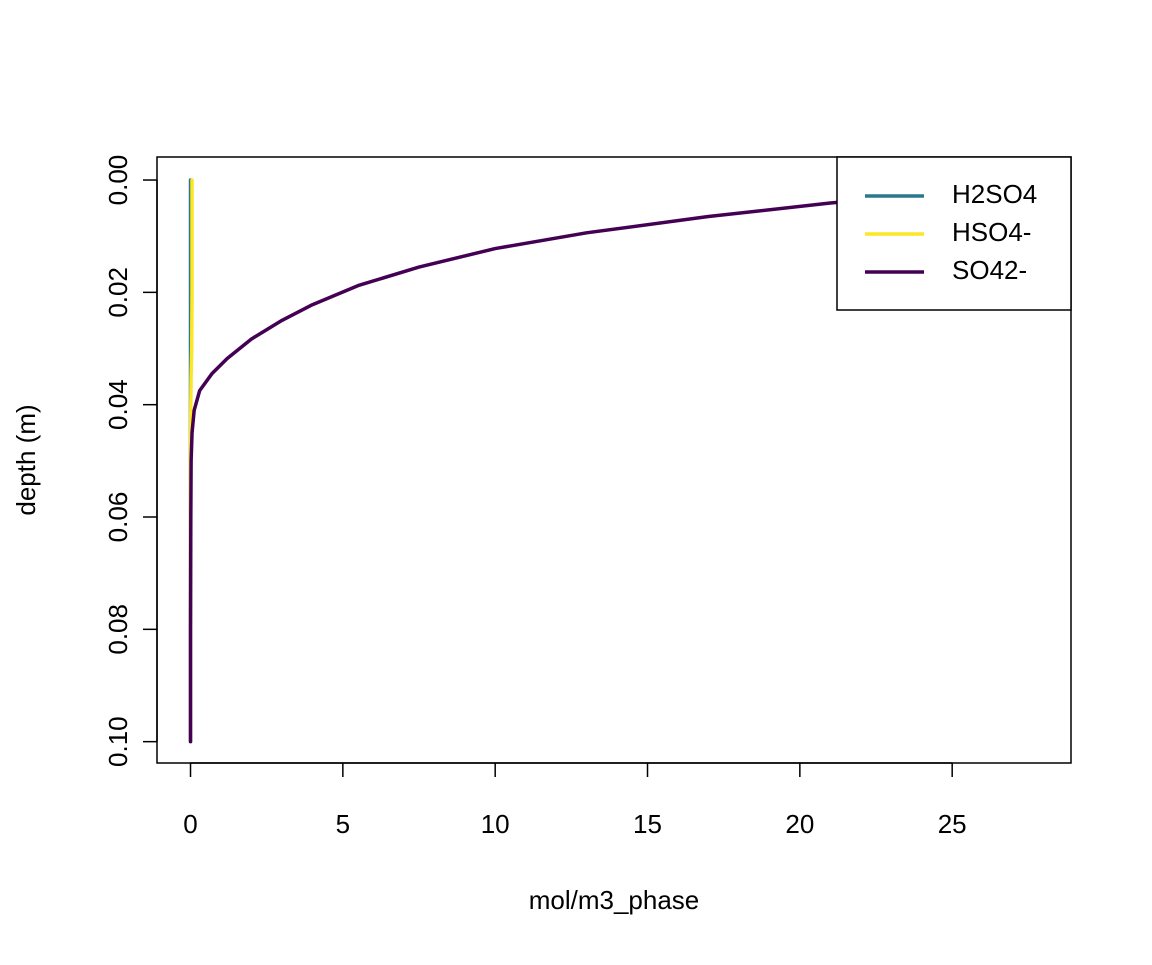 The image size is (1152, 965). What do you see at coordinates (118, 404) in the screenshot?
I see `y-tick-label: 0.04` at bounding box center [118, 404].